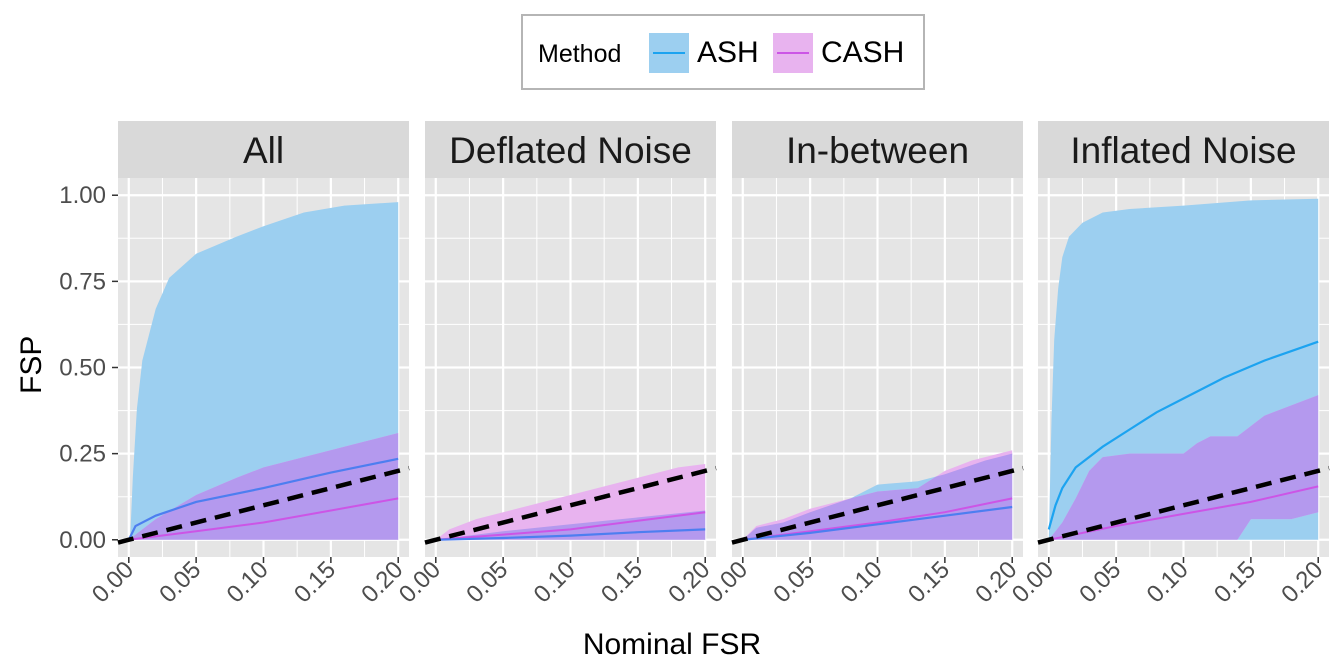 The height and width of the screenshot is (672, 1344). I want to click on band-overlap, so click(1183, 467).